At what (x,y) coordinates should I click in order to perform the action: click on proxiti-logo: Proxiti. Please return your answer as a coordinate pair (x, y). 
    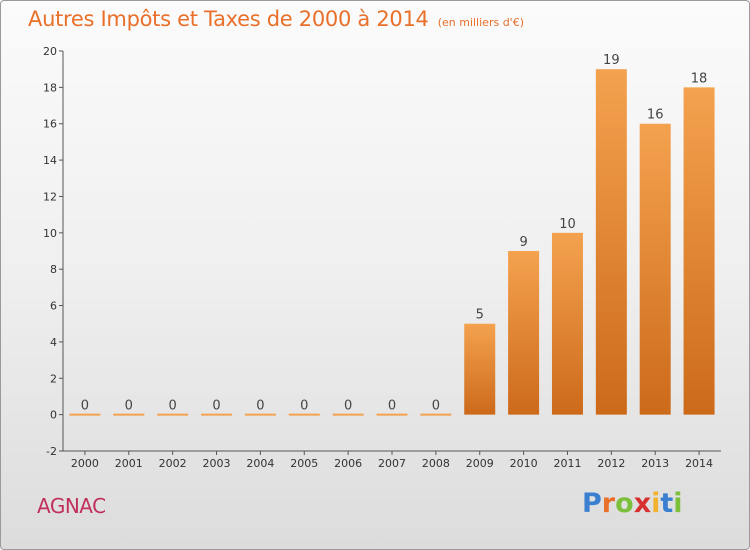
    Looking at the image, I should click on (632, 503).